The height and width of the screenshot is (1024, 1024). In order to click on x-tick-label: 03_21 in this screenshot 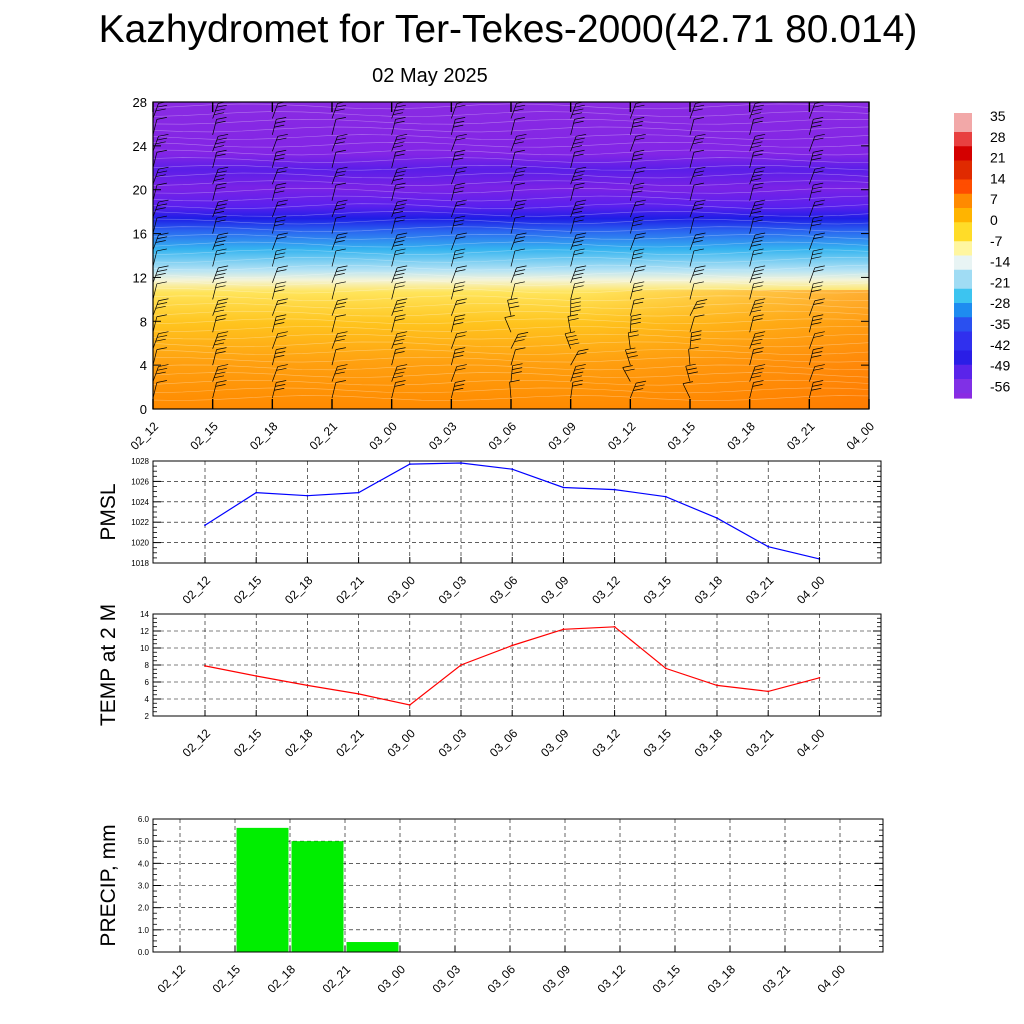, I will do `click(760, 590)`.